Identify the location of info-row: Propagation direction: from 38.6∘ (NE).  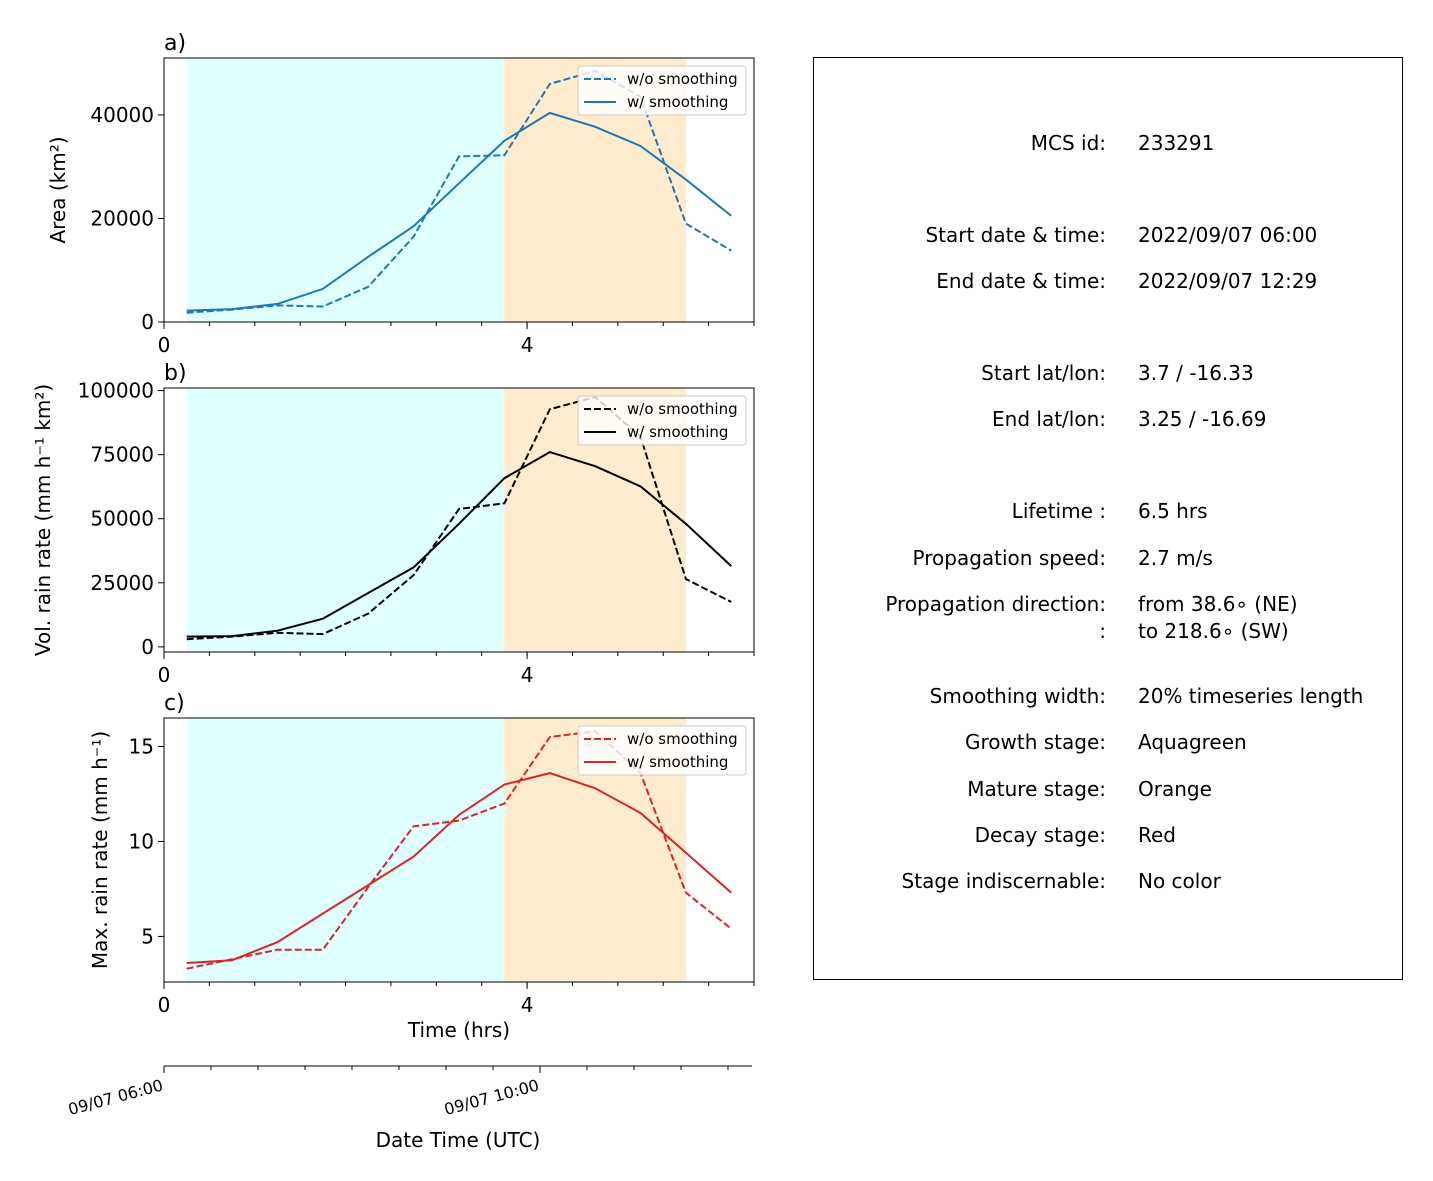
(1108, 605).